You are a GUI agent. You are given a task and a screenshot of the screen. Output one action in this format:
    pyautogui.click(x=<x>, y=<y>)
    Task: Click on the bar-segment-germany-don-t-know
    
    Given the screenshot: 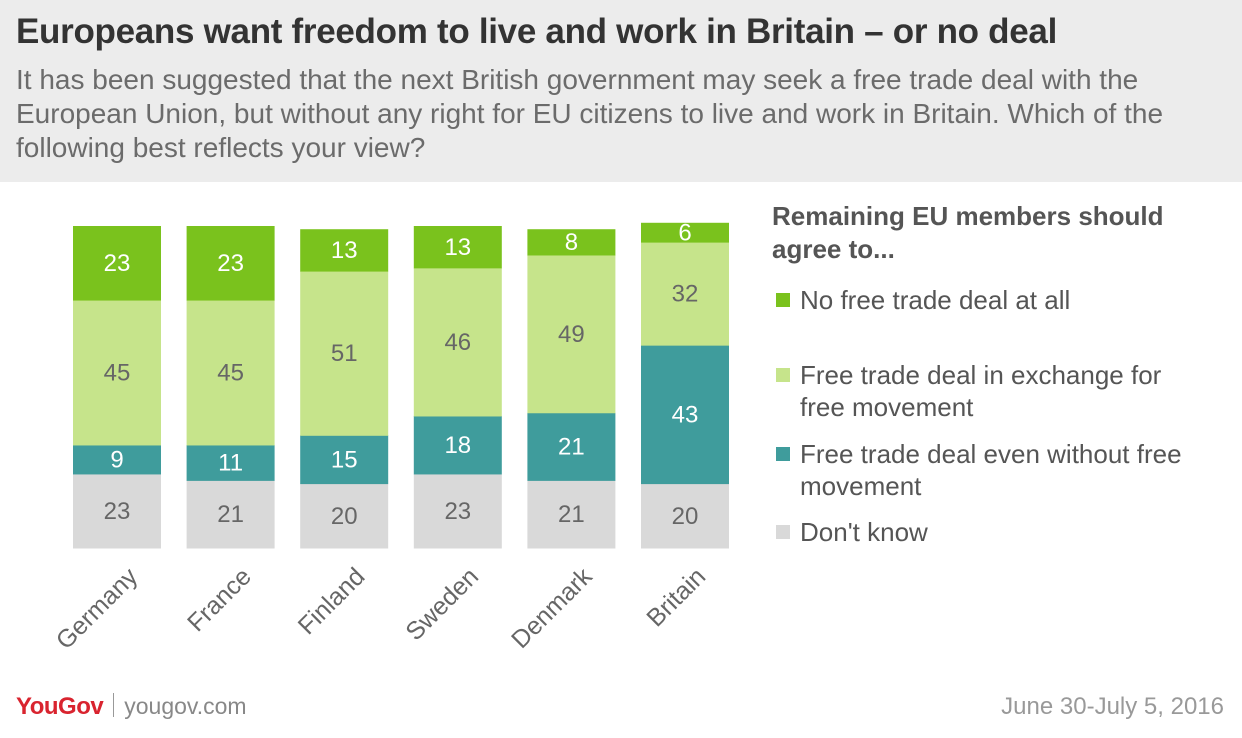 What is the action you would take?
    pyautogui.click(x=117, y=511)
    